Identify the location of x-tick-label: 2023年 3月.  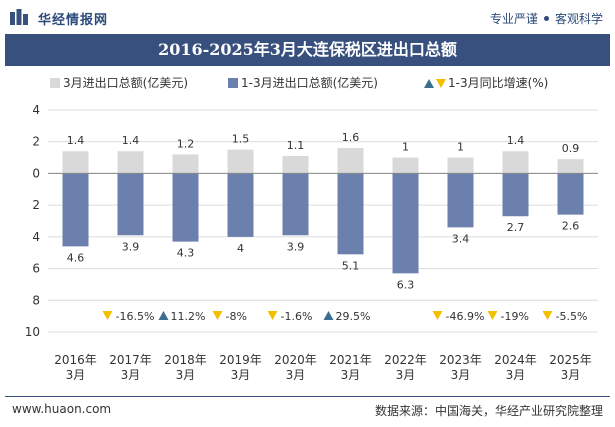
(460, 367).